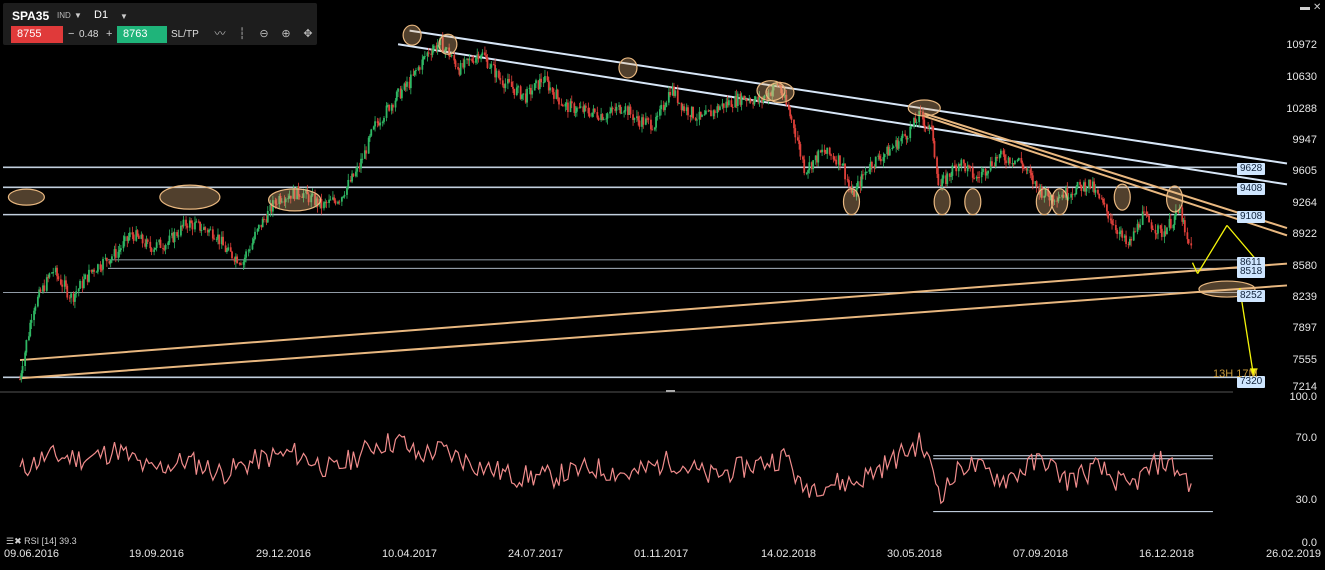 Image resolution: width=1325 pixels, height=570 pixels. I want to click on level-label: 9108, so click(1251, 217).